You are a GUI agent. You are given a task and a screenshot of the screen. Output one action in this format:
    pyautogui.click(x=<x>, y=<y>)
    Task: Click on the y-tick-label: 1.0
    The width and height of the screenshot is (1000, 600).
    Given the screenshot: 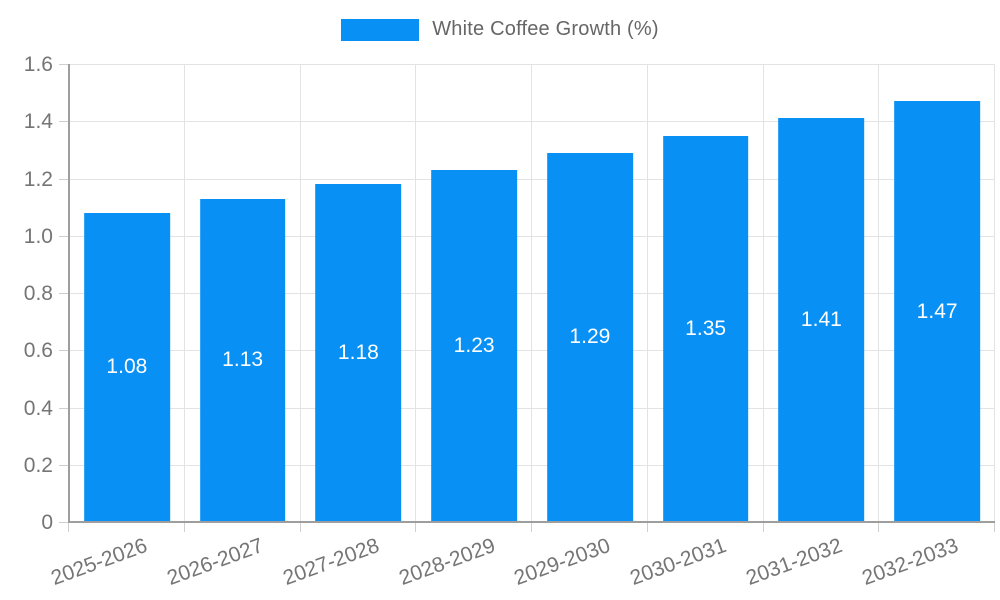 What is the action you would take?
    pyautogui.click(x=38, y=236)
    